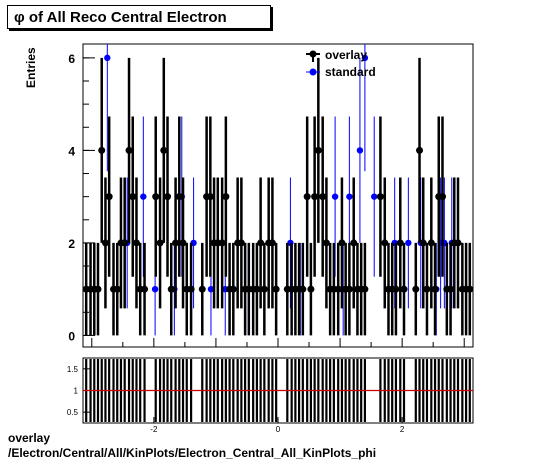 This screenshot has width=546, height=462. I want to click on plot-title: φ of All Reco Central Electron, so click(139, 17).